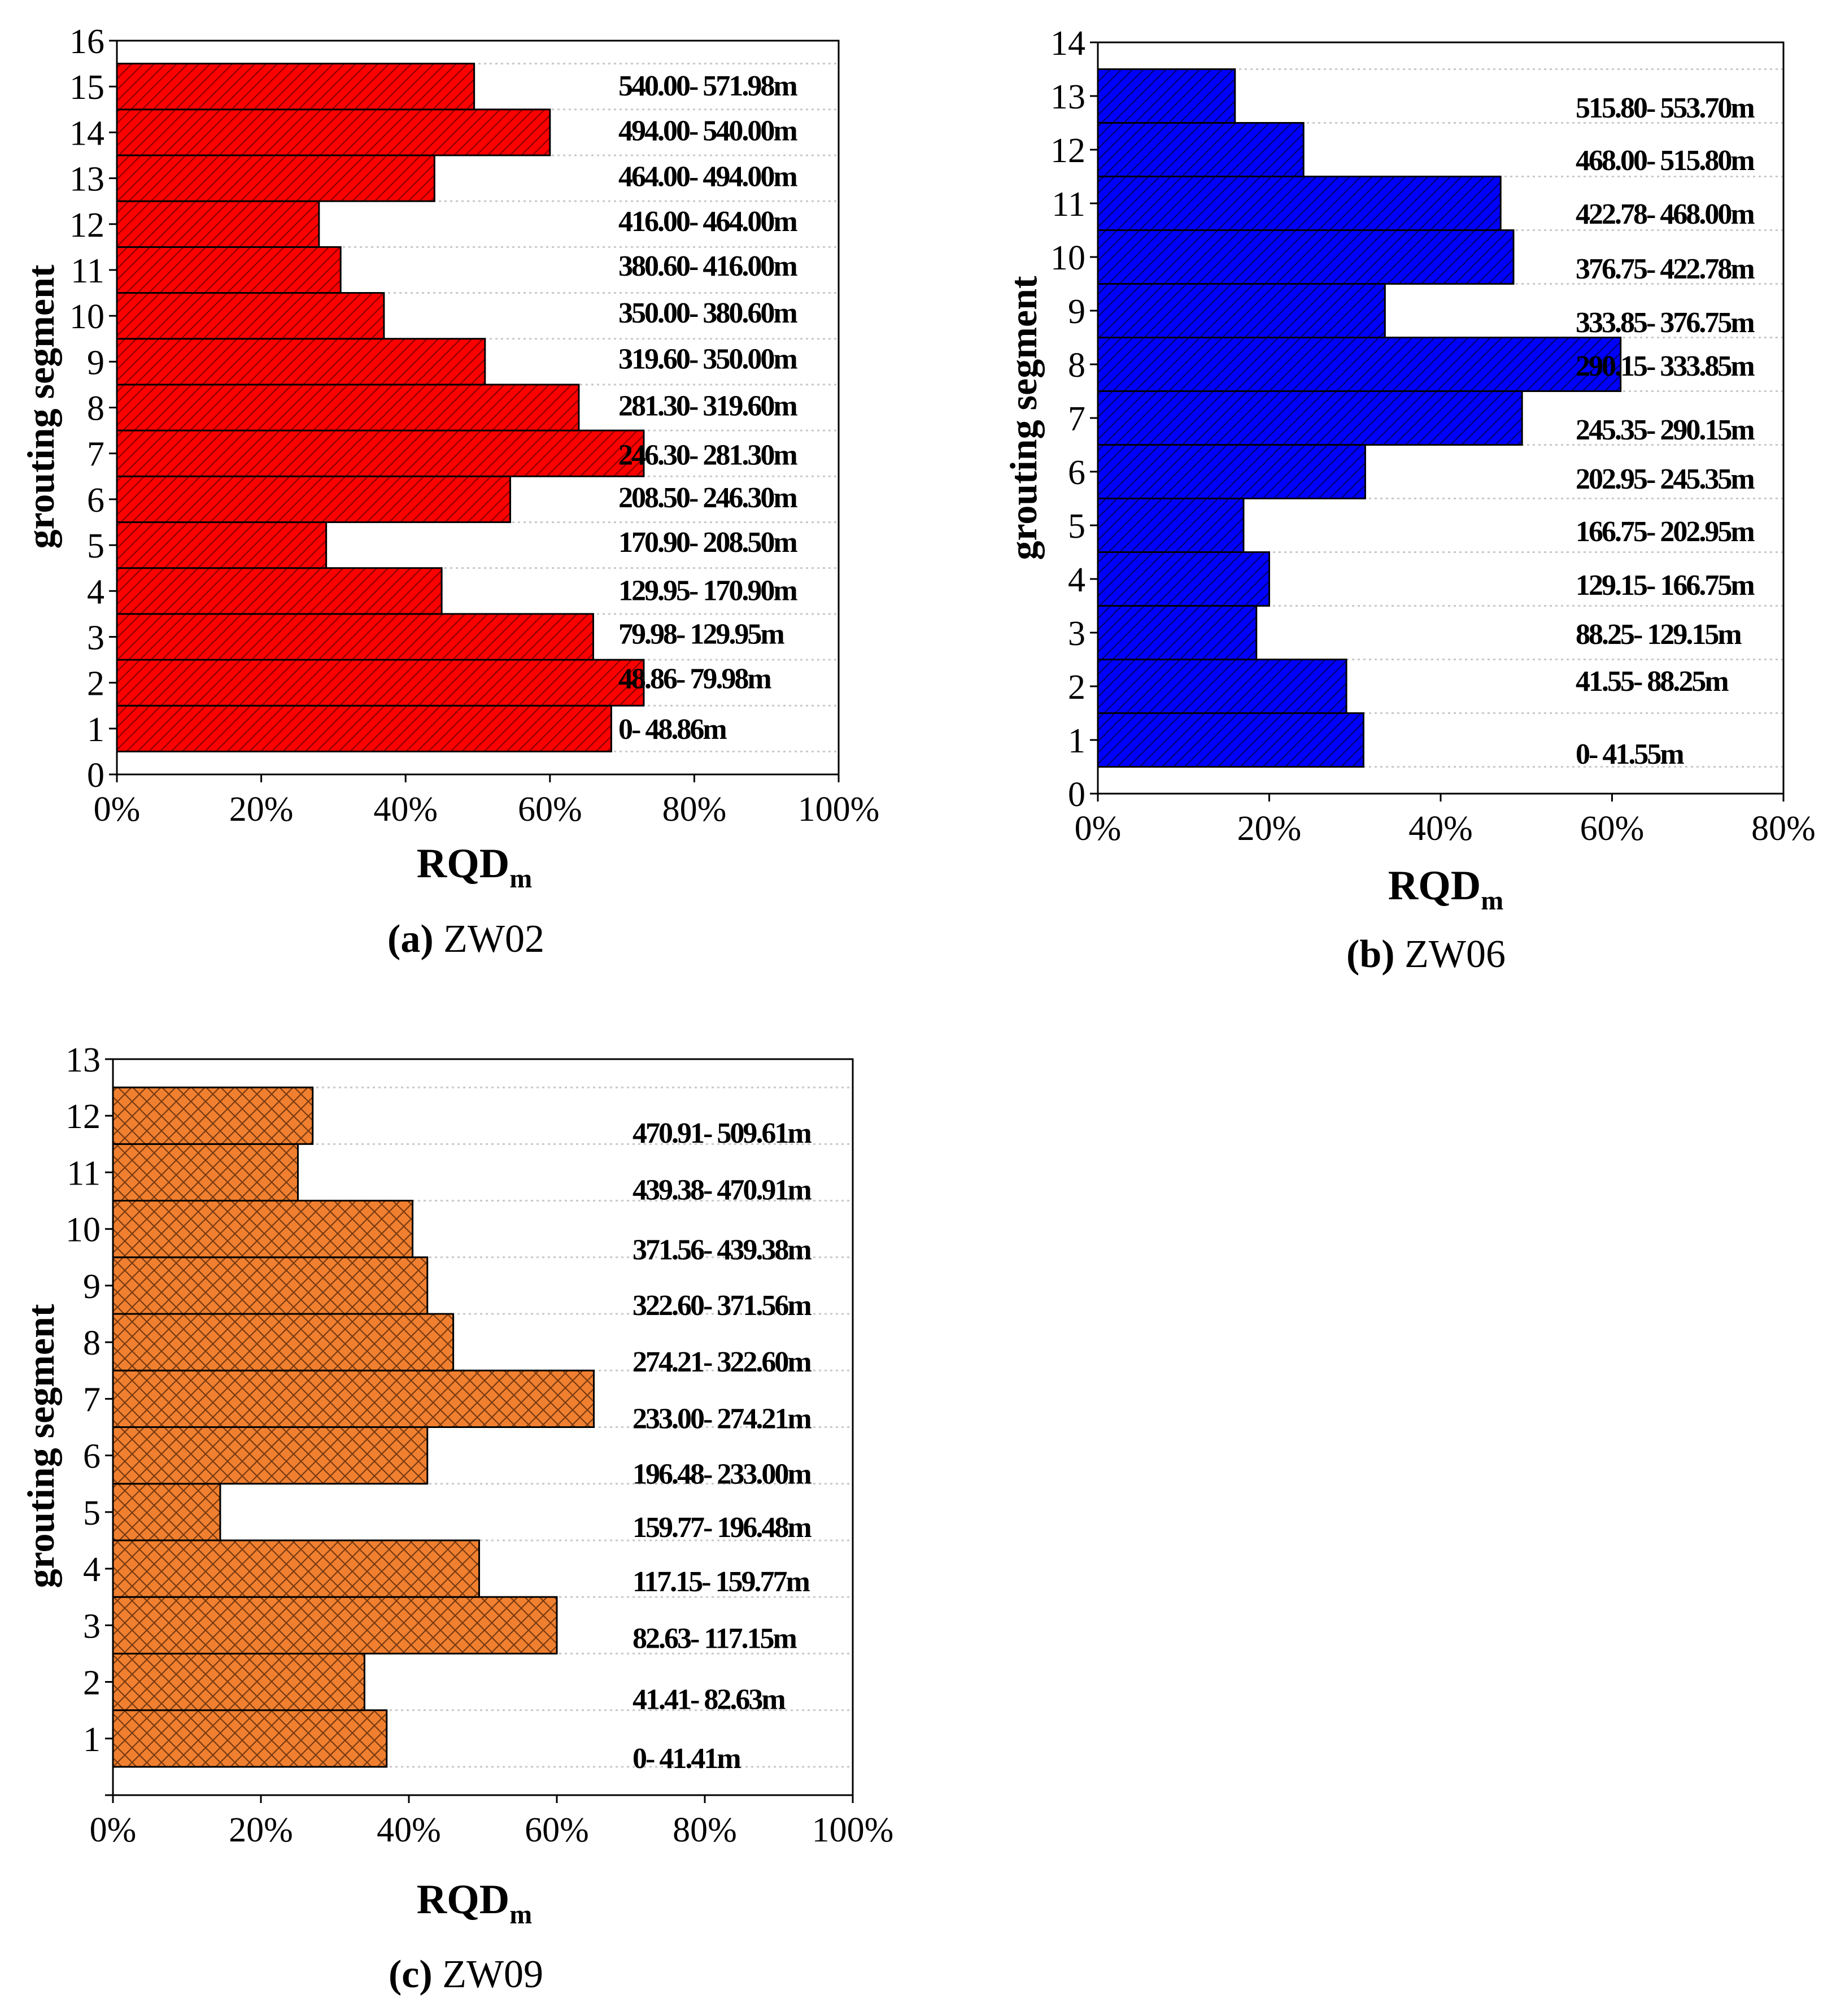  What do you see at coordinates (1076, 687) in the screenshot?
I see `y-tick-label: 2` at bounding box center [1076, 687].